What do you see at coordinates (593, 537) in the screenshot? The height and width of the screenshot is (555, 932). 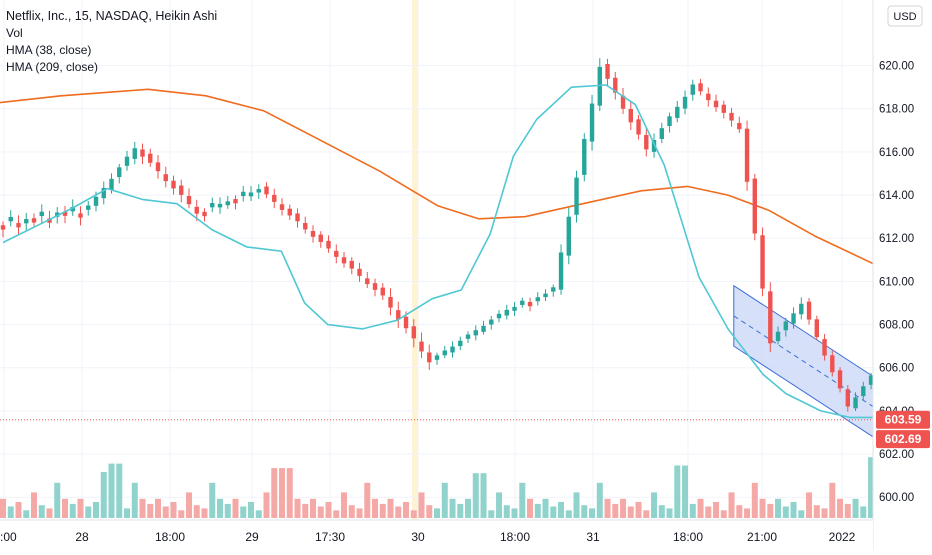 I see `x-tick-label: 31` at bounding box center [593, 537].